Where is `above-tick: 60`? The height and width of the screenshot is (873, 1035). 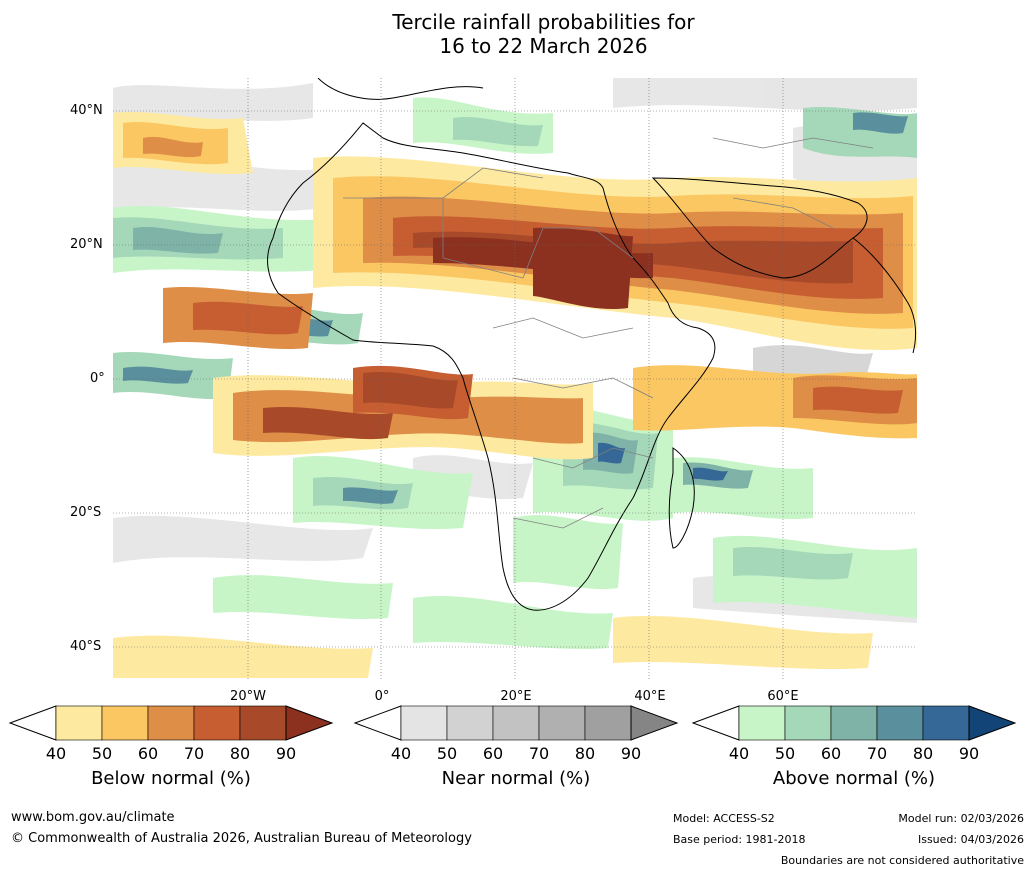 above-tick: 60 is located at coordinates (831, 753).